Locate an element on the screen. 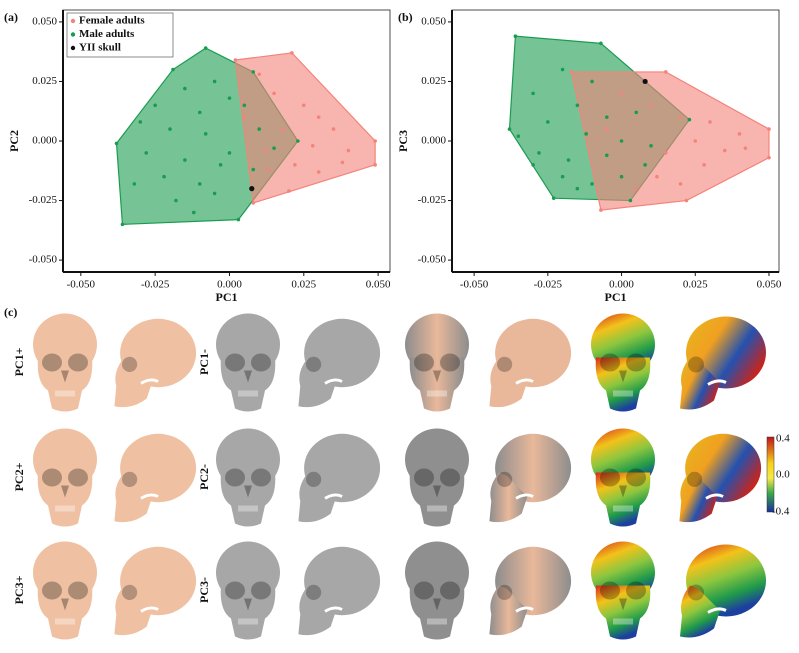 The height and width of the screenshot is (653, 799). y-axis-label: PC2 is located at coordinates (14, 141).